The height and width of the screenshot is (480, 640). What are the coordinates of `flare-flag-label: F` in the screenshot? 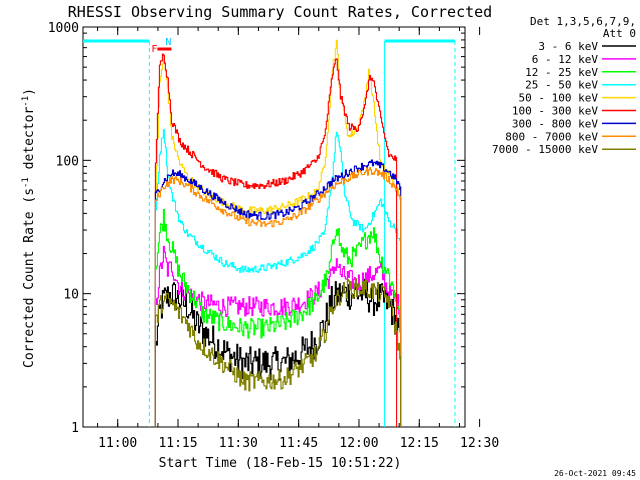 It's located at (154, 49).